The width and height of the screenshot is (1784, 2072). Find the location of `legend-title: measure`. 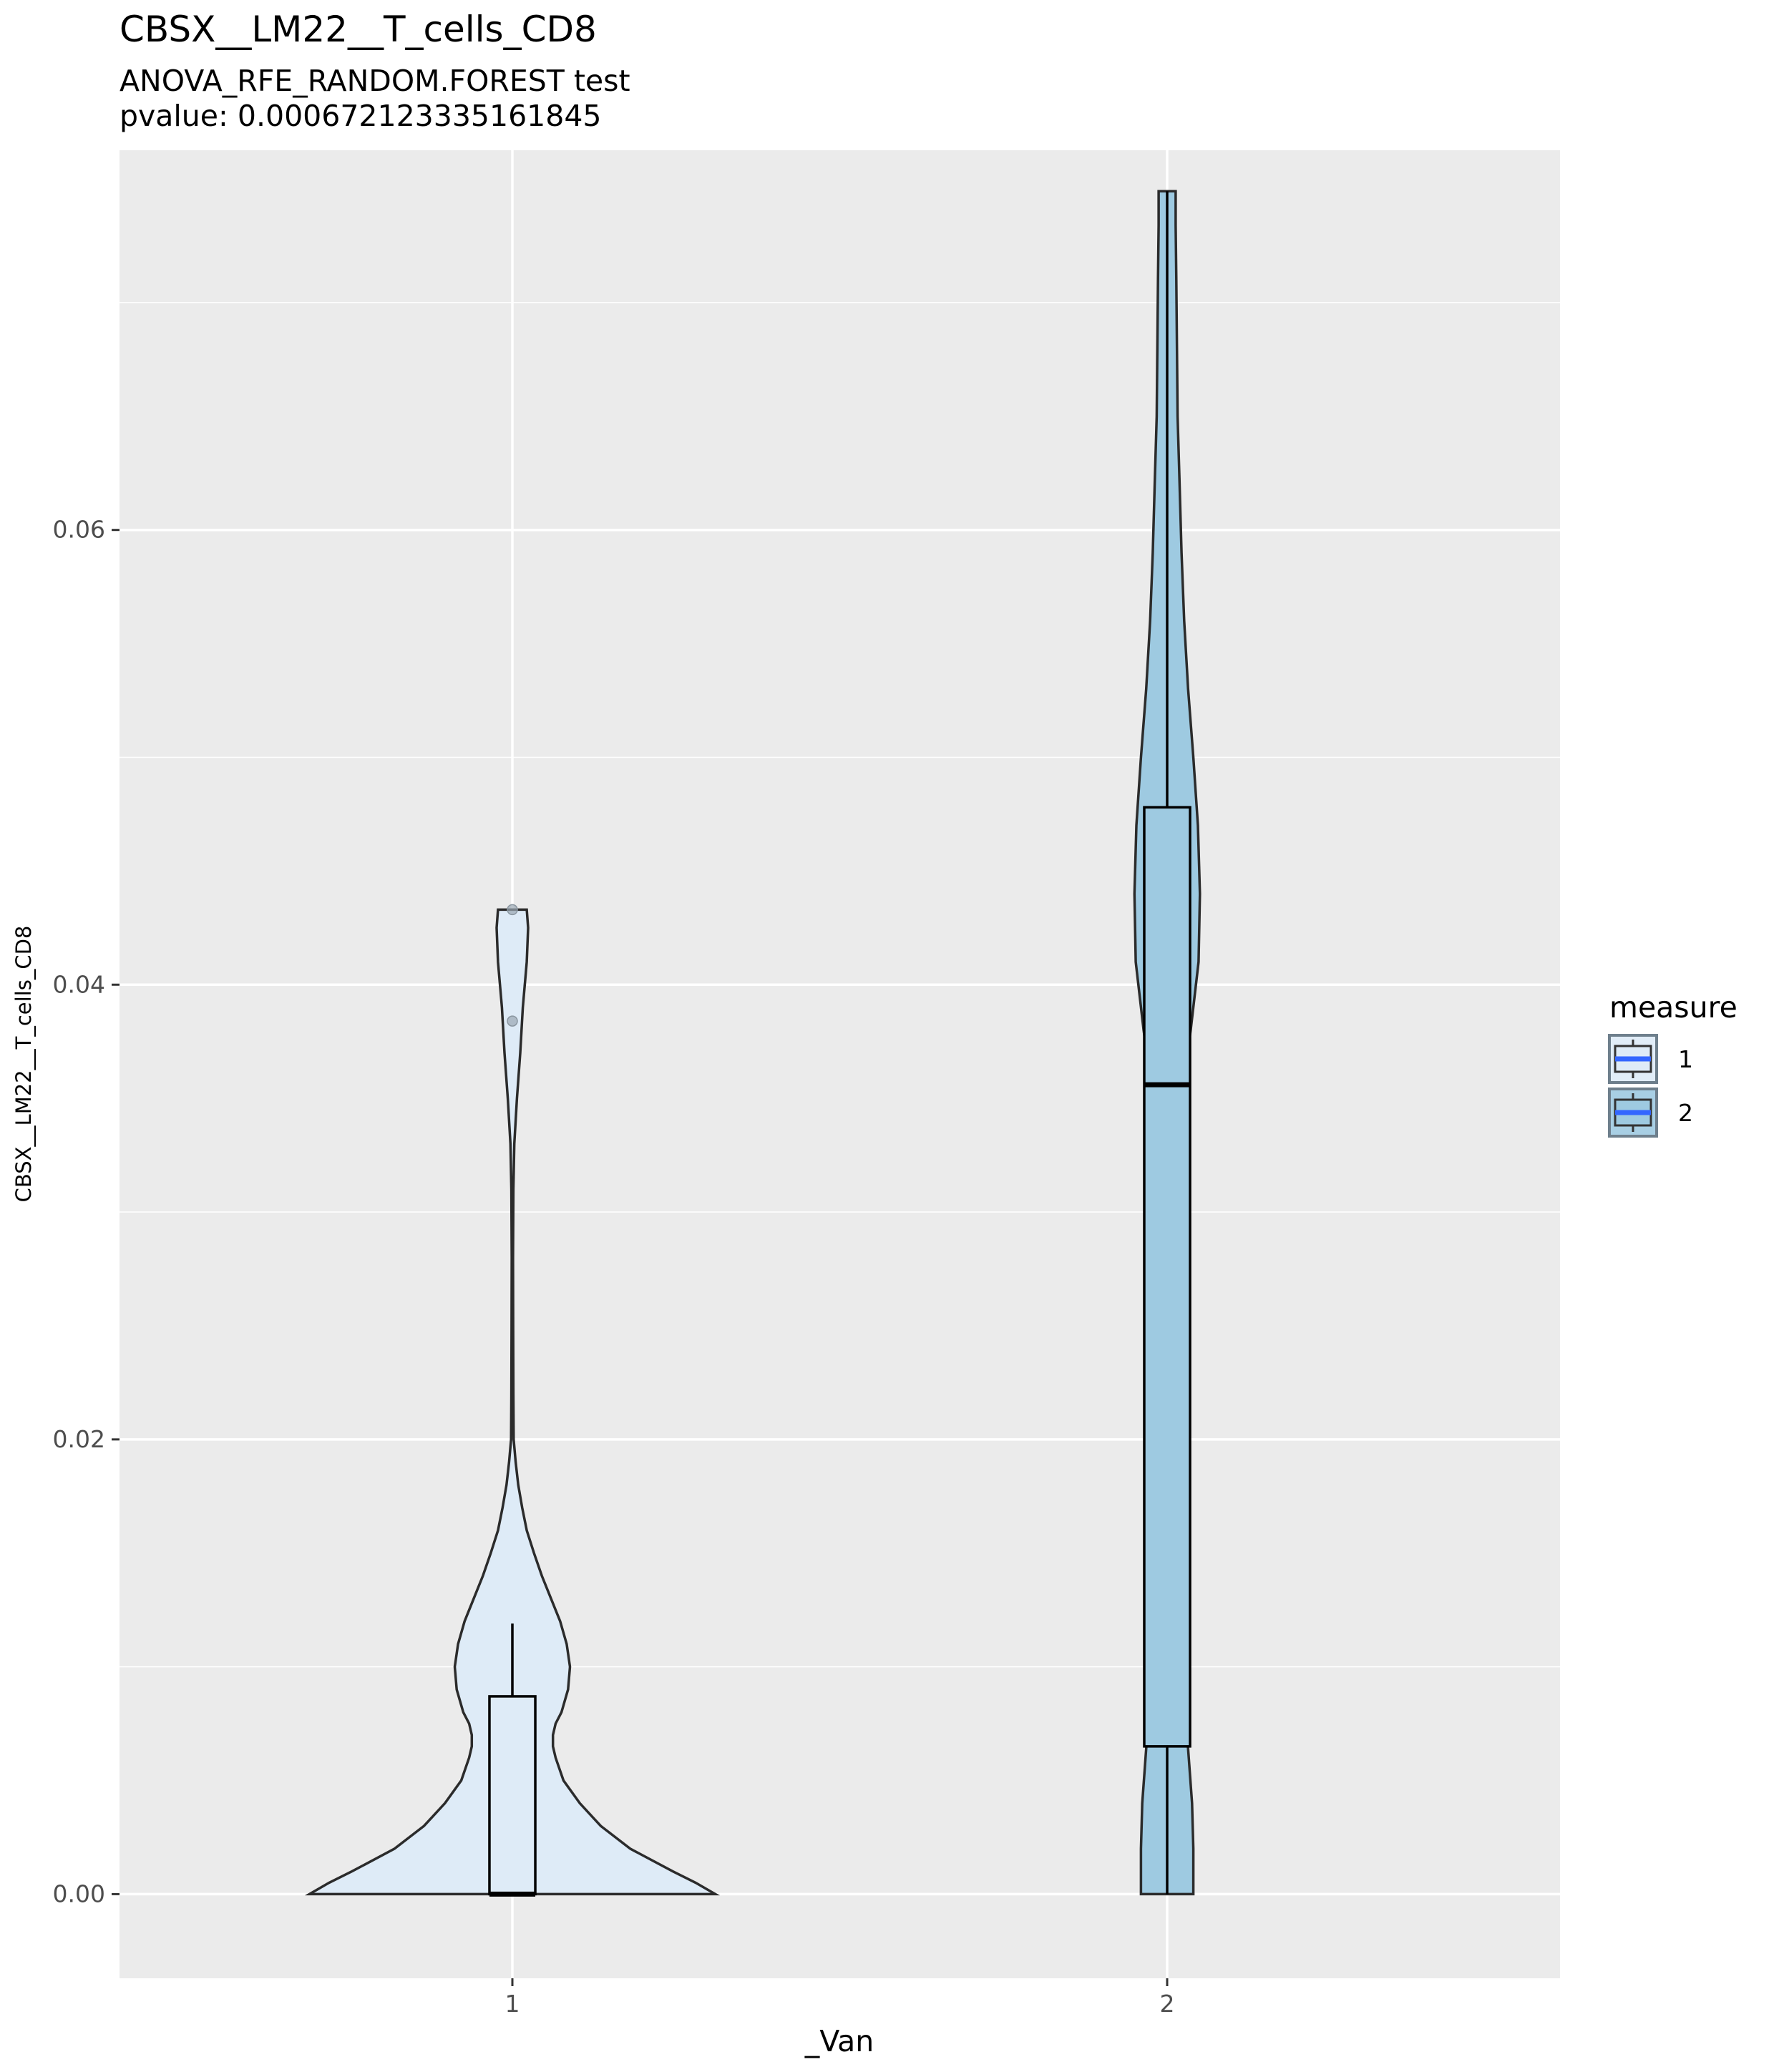

legend-title: measure is located at coordinates (1673, 1008).